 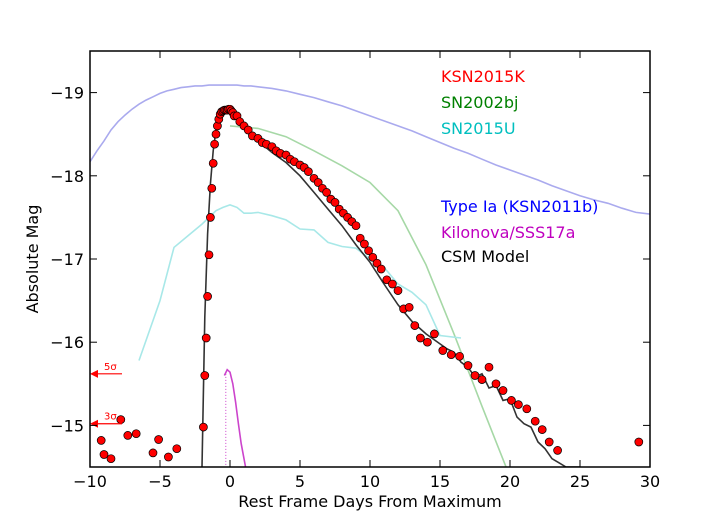 What do you see at coordinates (67, 425) in the screenshot?
I see `y-tick-label: −15` at bounding box center [67, 425].